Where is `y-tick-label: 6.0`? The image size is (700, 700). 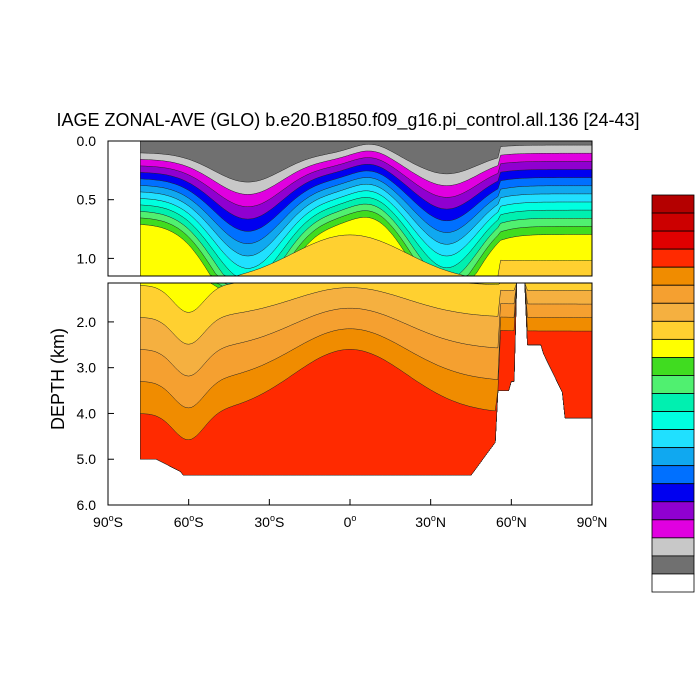 y-tick-label: 6.0 is located at coordinates (87, 505).